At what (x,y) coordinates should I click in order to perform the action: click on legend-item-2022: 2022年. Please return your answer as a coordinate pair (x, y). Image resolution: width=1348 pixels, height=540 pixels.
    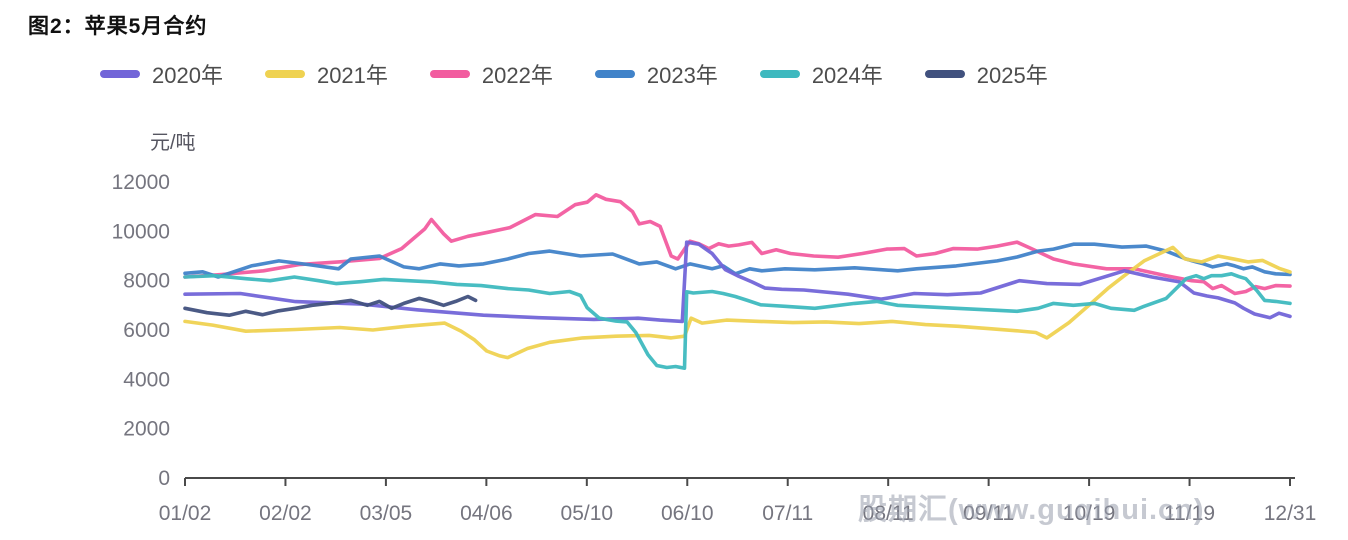
    Looking at the image, I should click on (491, 74).